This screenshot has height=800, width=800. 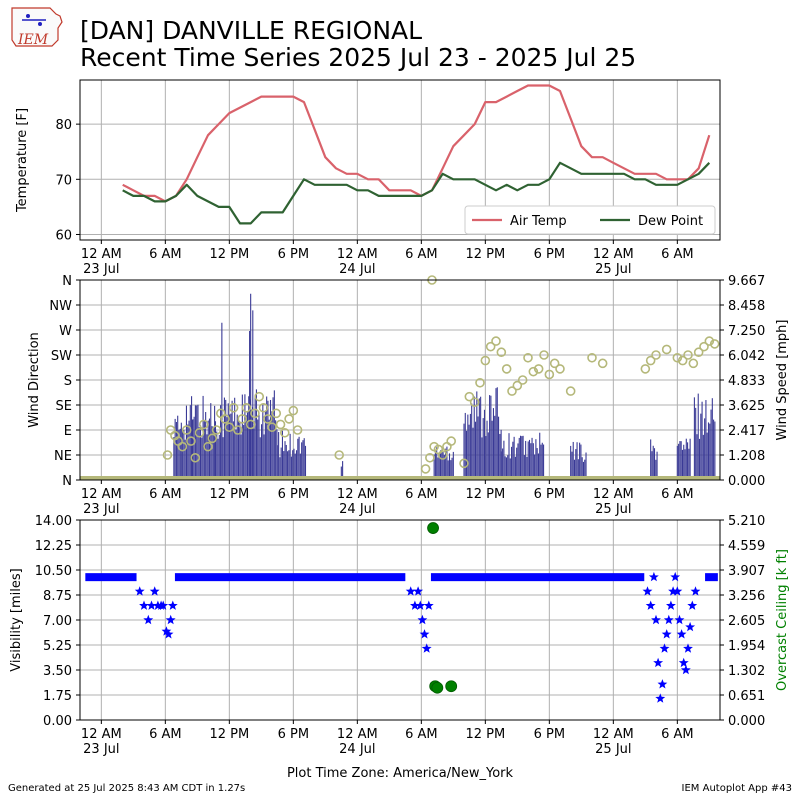 I want to click on y-tick-label: 70, so click(x=63, y=180).